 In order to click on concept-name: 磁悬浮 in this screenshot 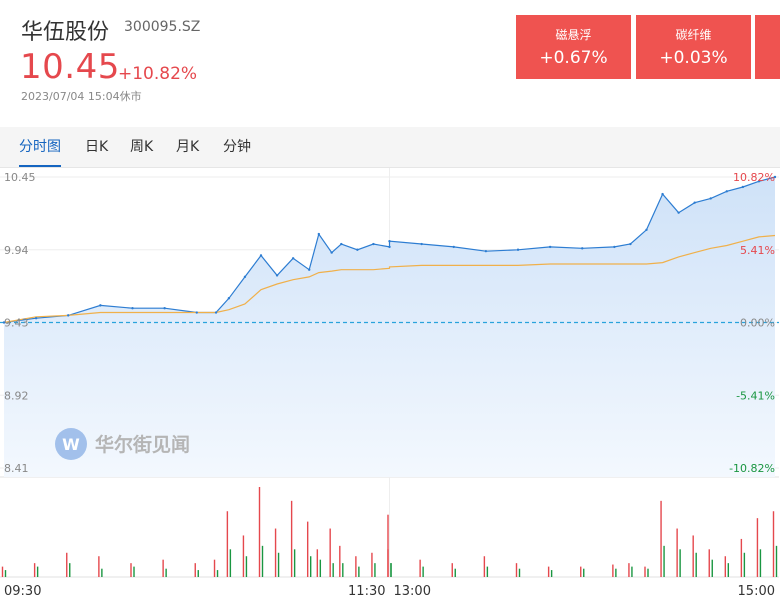, I will do `click(573, 35)`.